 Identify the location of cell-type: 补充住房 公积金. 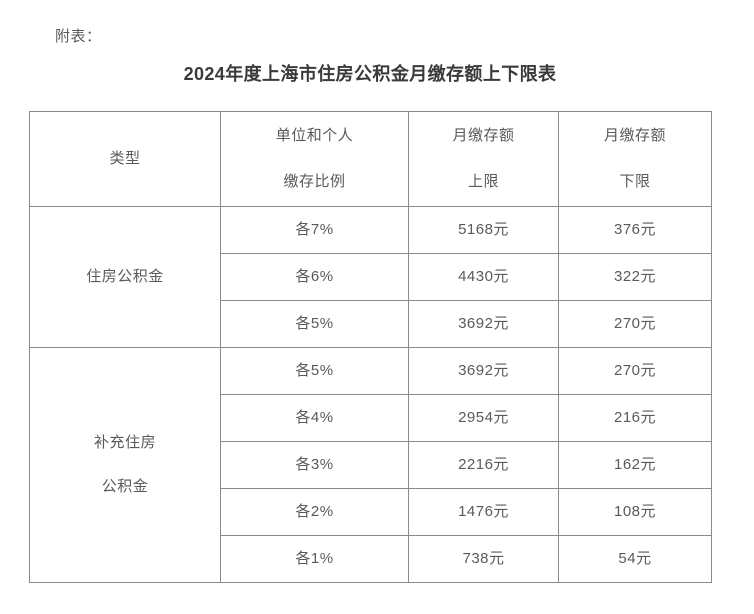
(125, 465).